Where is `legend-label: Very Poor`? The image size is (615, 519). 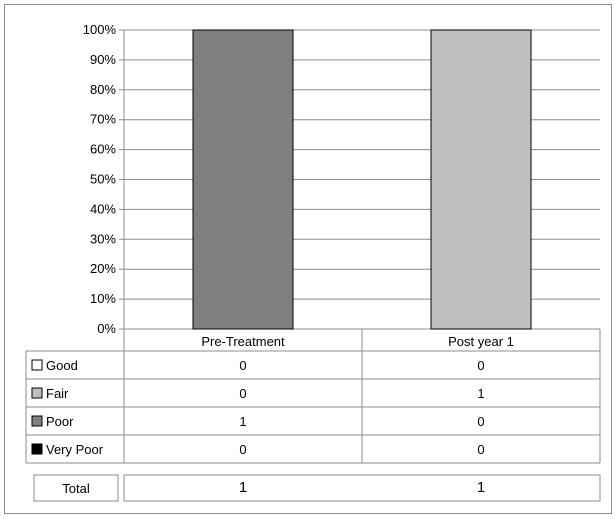 legend-label: Very Poor is located at coordinates (75, 449).